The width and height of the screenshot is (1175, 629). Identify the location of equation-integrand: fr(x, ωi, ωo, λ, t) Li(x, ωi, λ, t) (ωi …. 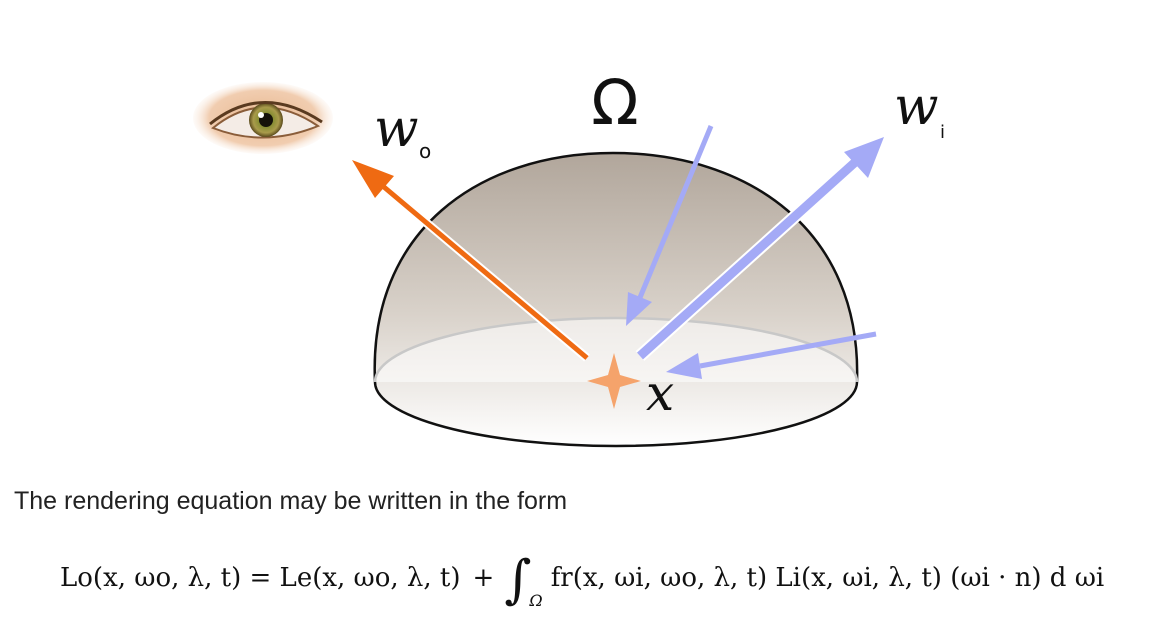
(827, 578).